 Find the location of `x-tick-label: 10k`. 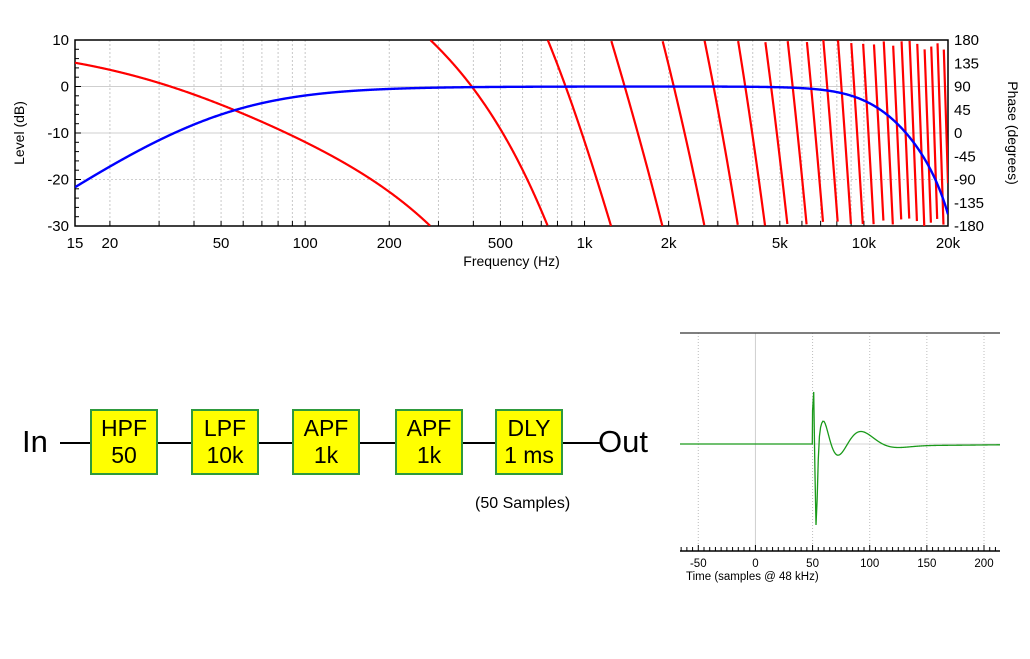

x-tick-label: 10k is located at coordinates (864, 243).